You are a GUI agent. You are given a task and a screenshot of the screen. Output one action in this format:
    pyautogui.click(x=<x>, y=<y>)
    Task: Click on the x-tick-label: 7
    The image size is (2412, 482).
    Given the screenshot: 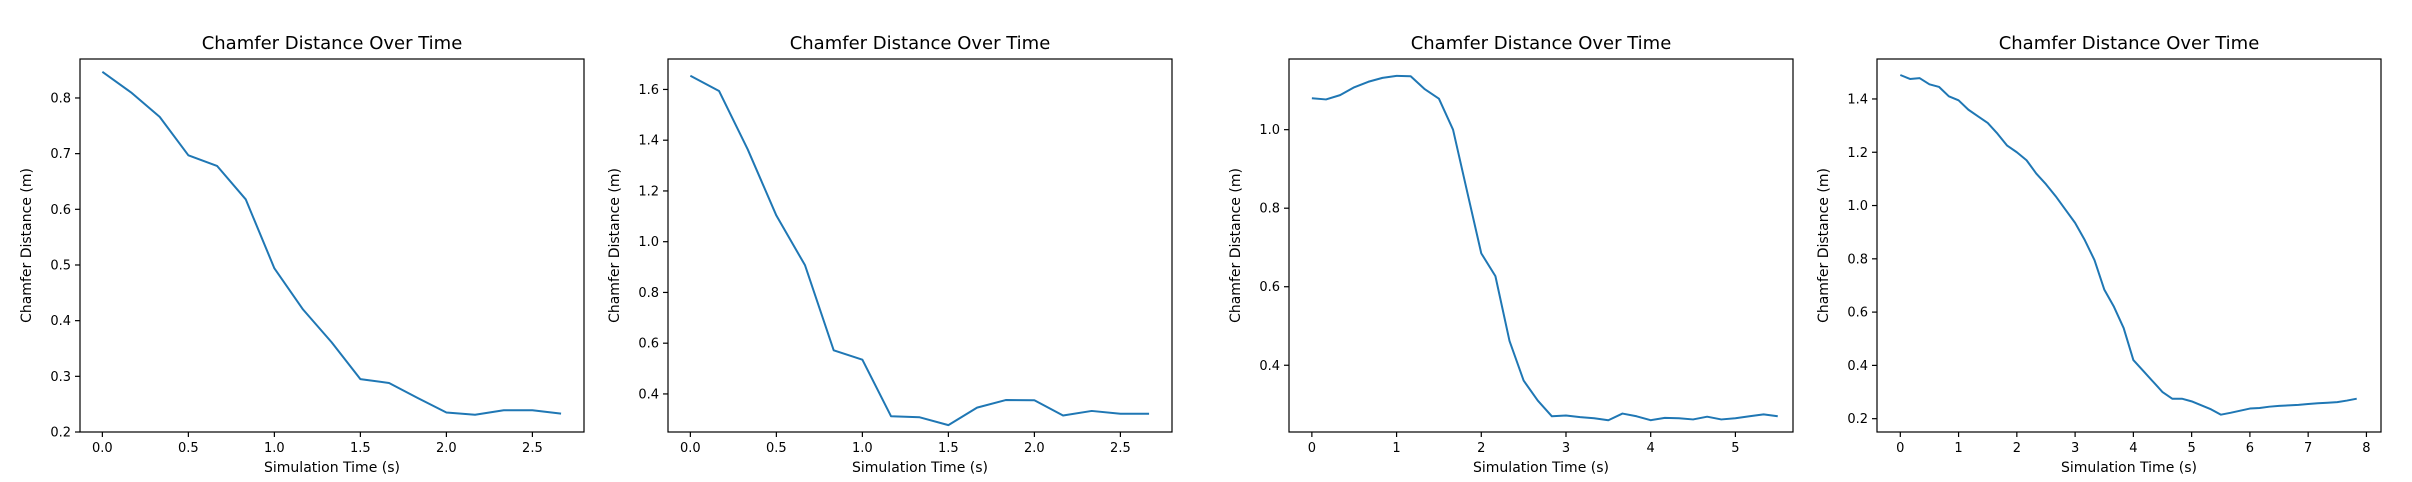 What is the action you would take?
    pyautogui.click(x=2308, y=448)
    